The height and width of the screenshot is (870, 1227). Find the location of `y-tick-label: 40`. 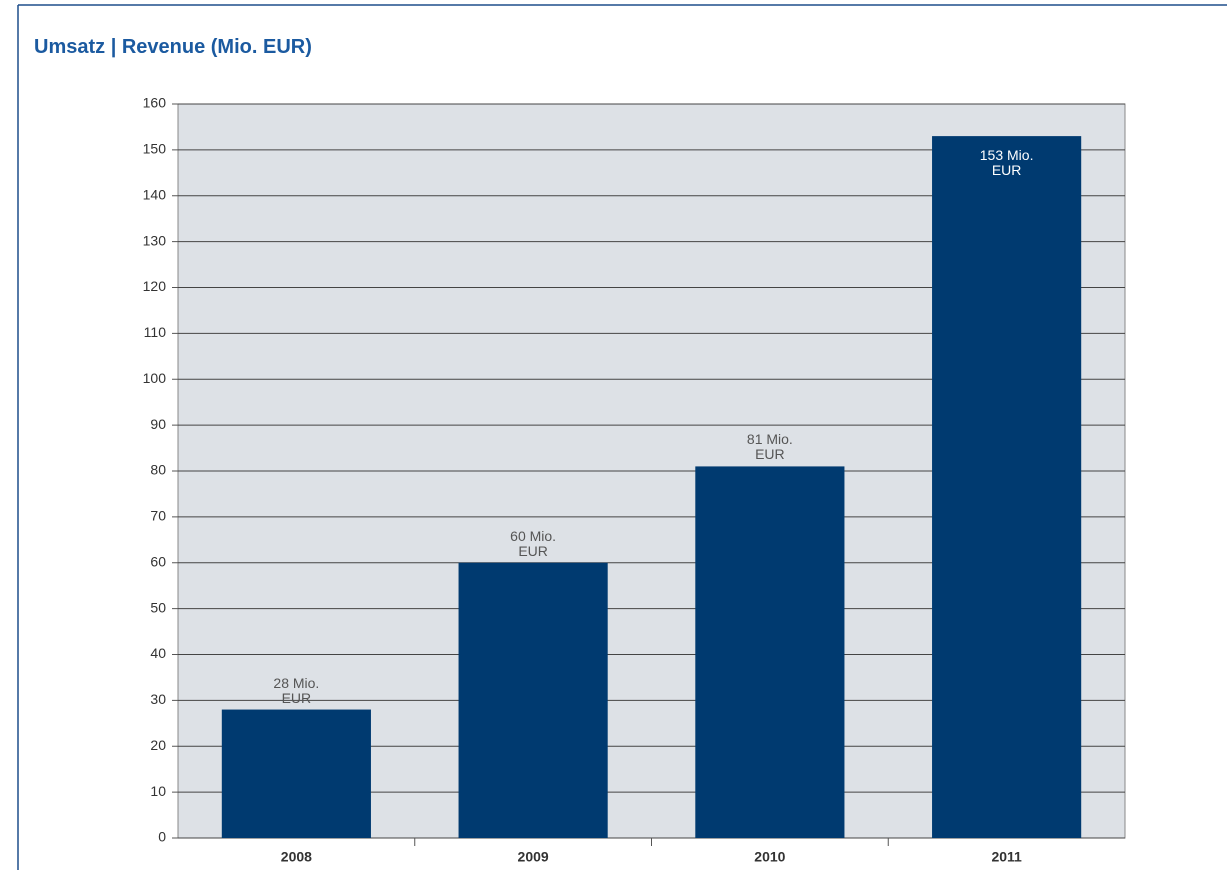

y-tick-label: 40 is located at coordinates (158, 653).